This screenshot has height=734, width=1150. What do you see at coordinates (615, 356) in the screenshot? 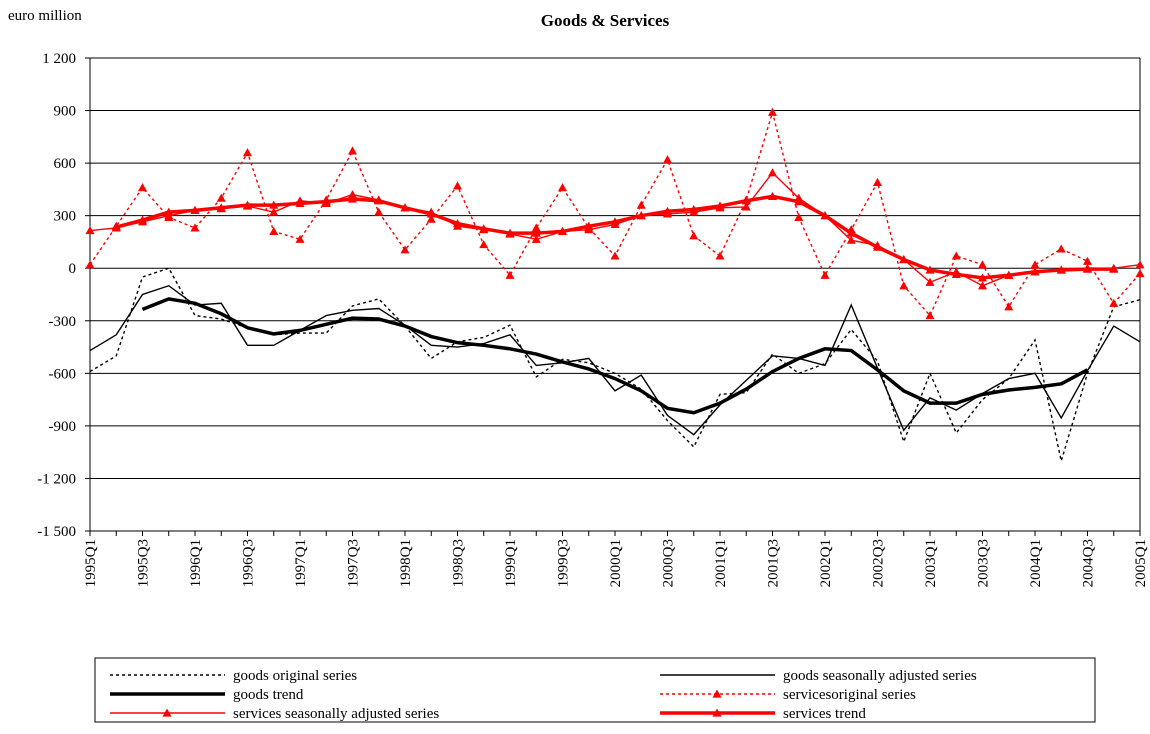
I see `series-line` at bounding box center [615, 356].